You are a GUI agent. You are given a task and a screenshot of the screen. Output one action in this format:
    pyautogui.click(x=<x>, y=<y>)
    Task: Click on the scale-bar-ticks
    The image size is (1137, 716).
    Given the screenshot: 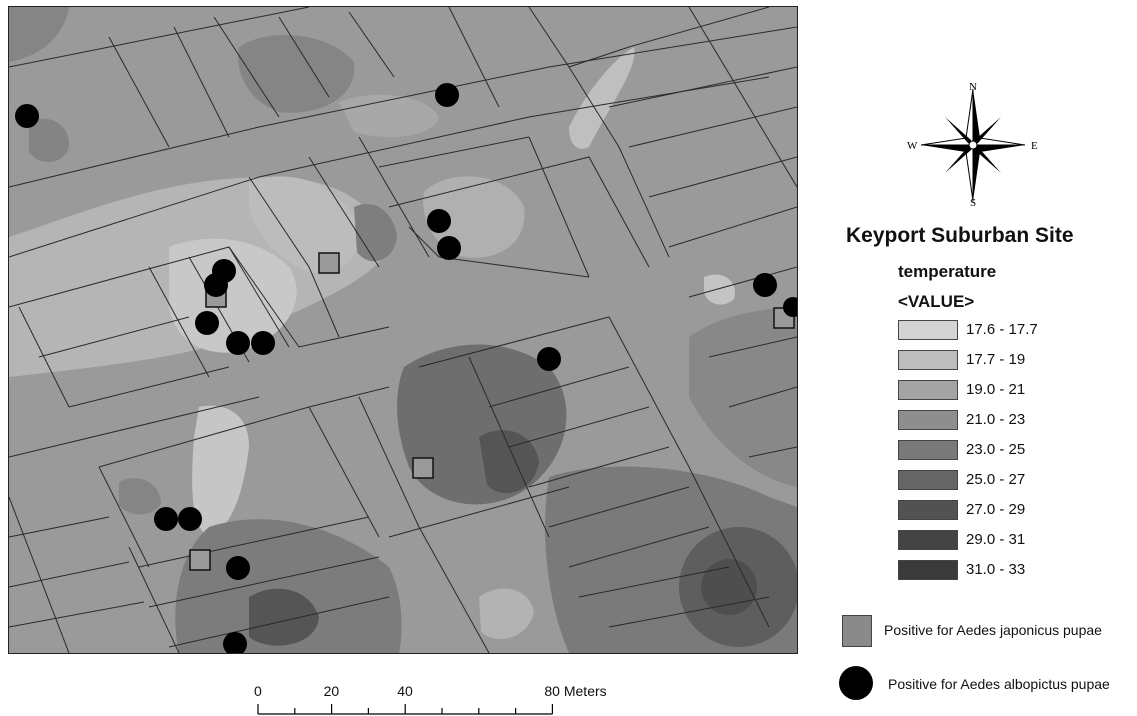 What is the action you would take?
    pyautogui.click(x=405, y=709)
    